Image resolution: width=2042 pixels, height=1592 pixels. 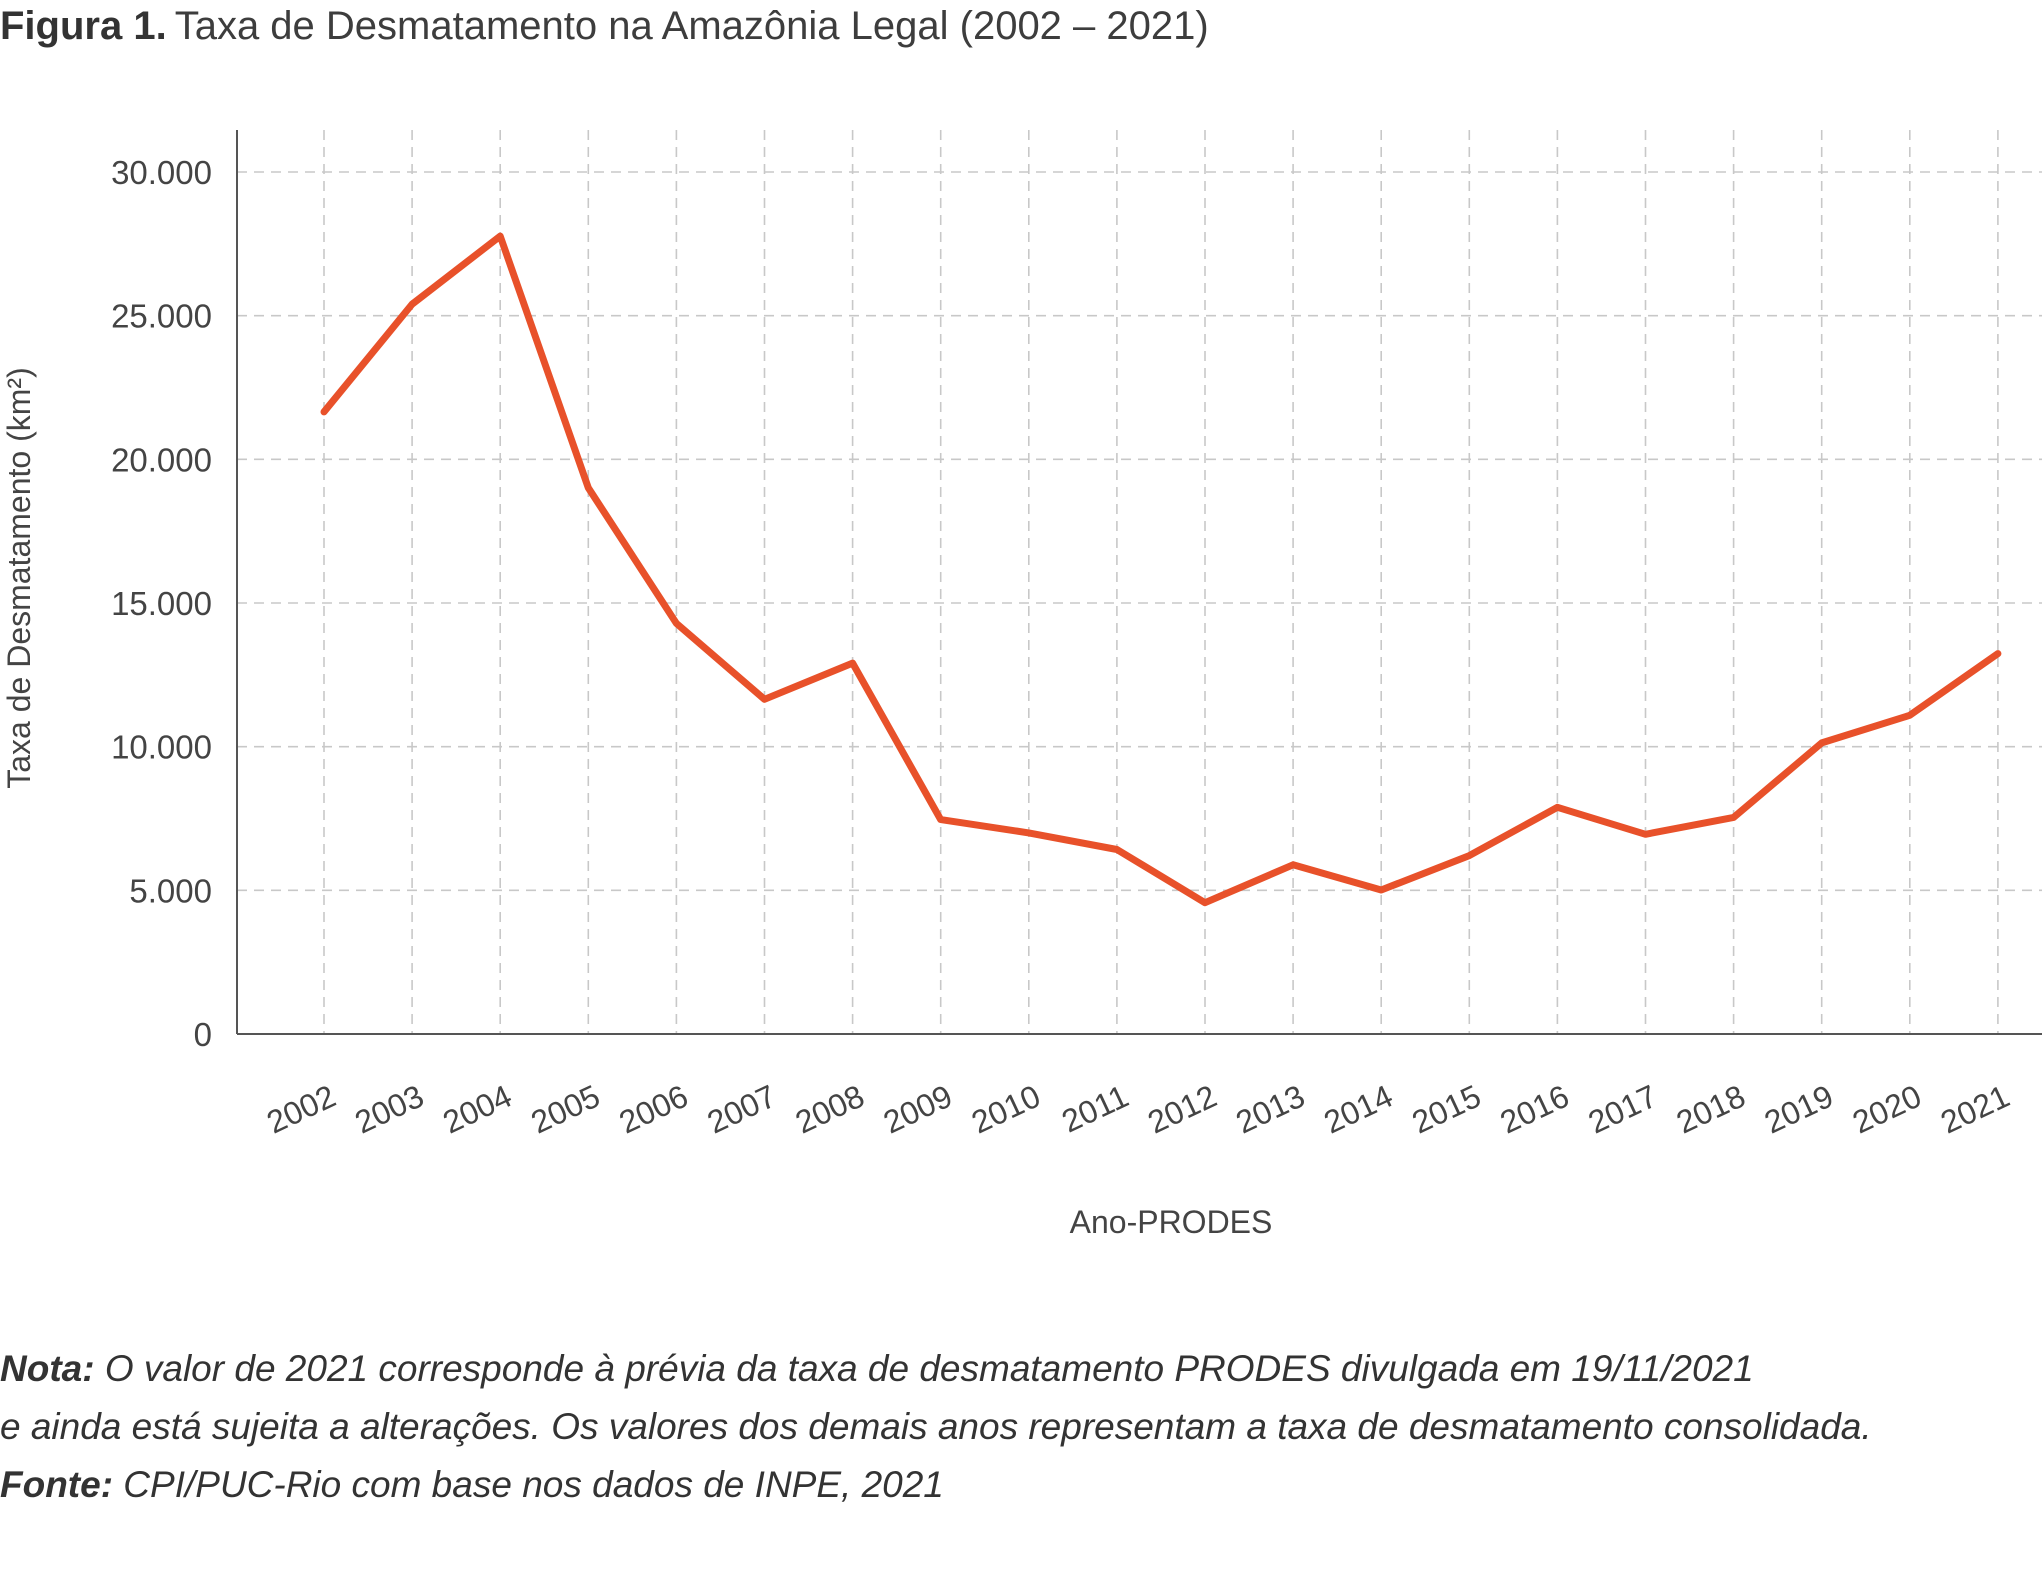 What do you see at coordinates (1711, 1109) in the screenshot?
I see `x-tick-label: 2018` at bounding box center [1711, 1109].